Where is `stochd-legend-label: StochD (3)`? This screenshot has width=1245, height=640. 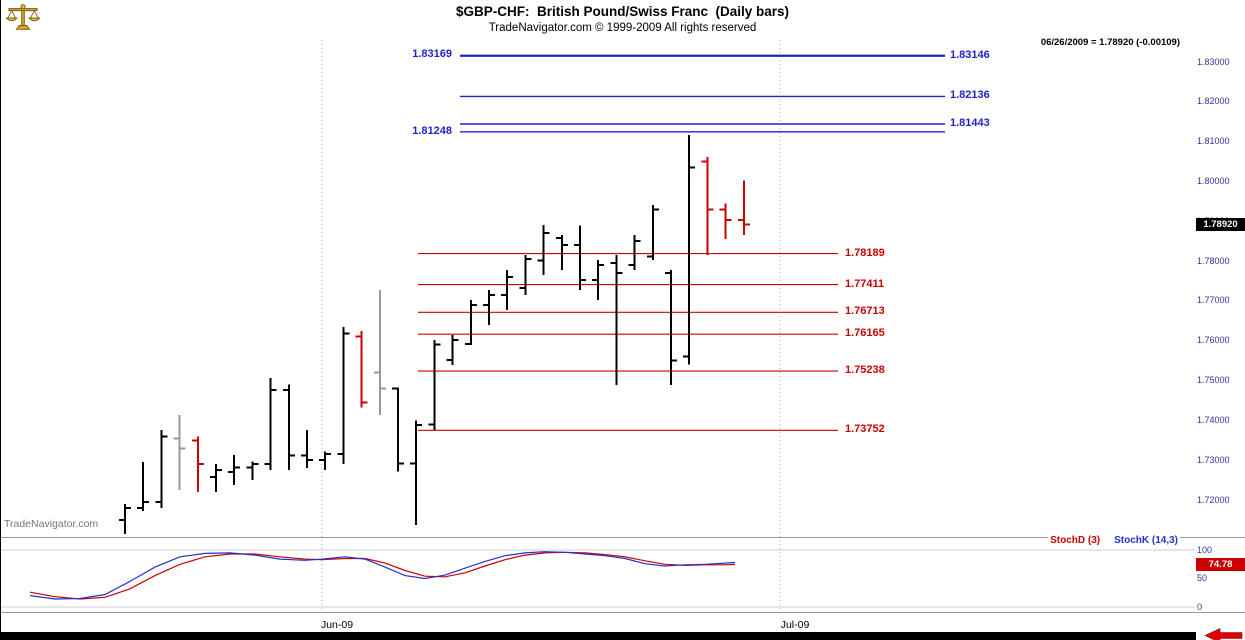 stochd-legend-label: StochD (3) is located at coordinates (1075, 540).